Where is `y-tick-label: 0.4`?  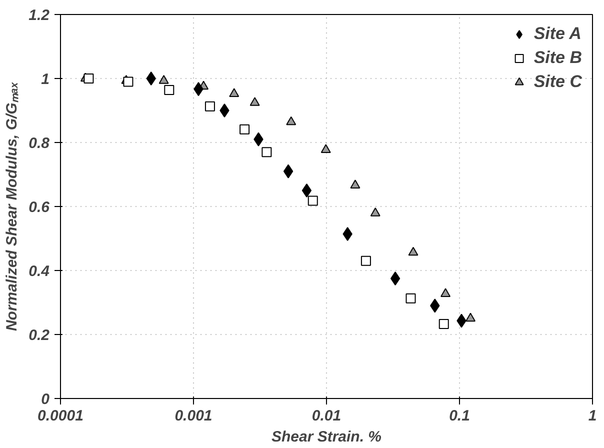
y-tick-label: 0.4 is located at coordinates (39, 271).